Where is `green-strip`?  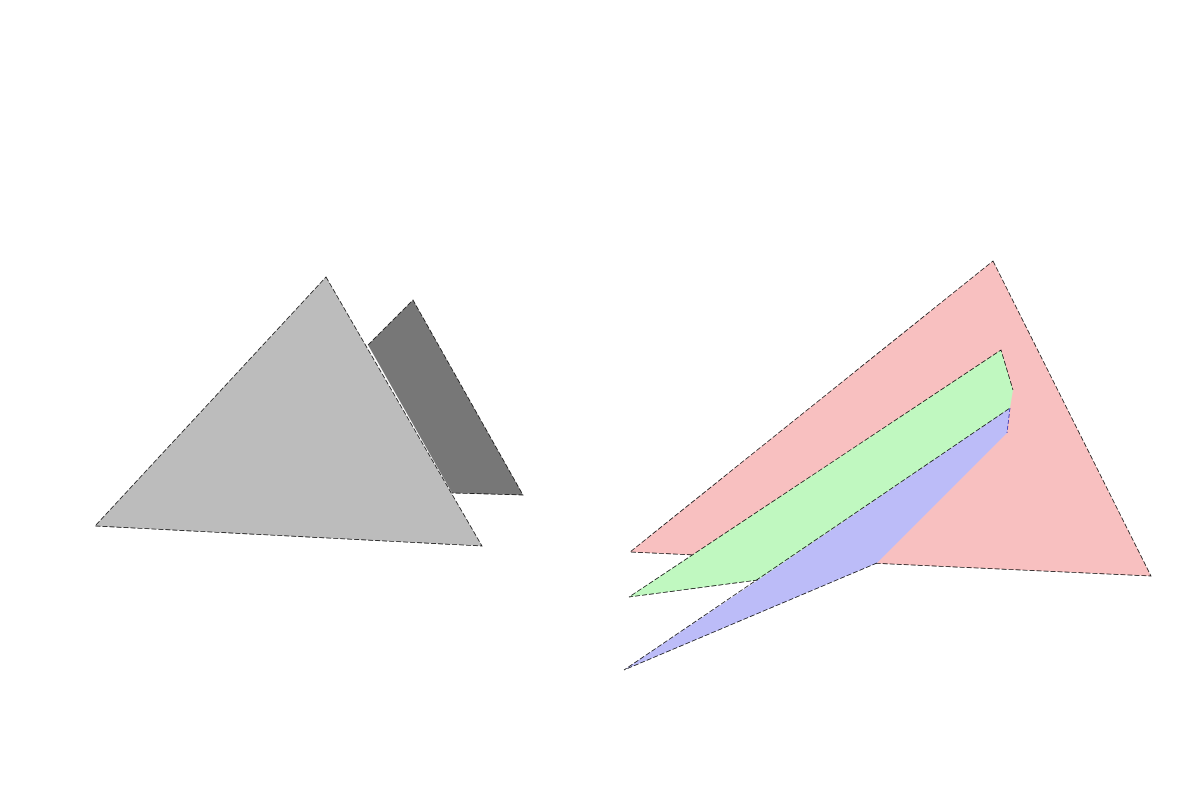 green-strip is located at coordinates (821, 473).